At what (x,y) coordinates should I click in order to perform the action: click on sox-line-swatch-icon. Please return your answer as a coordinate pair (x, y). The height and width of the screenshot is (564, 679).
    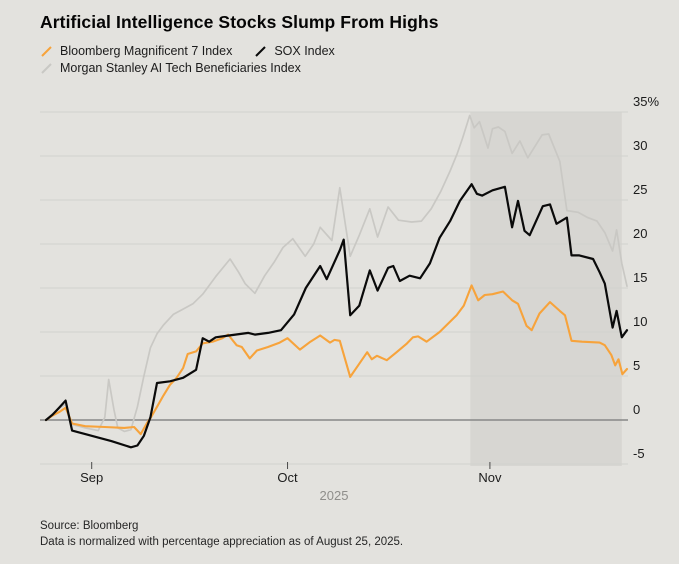
    Looking at the image, I should click on (261, 51).